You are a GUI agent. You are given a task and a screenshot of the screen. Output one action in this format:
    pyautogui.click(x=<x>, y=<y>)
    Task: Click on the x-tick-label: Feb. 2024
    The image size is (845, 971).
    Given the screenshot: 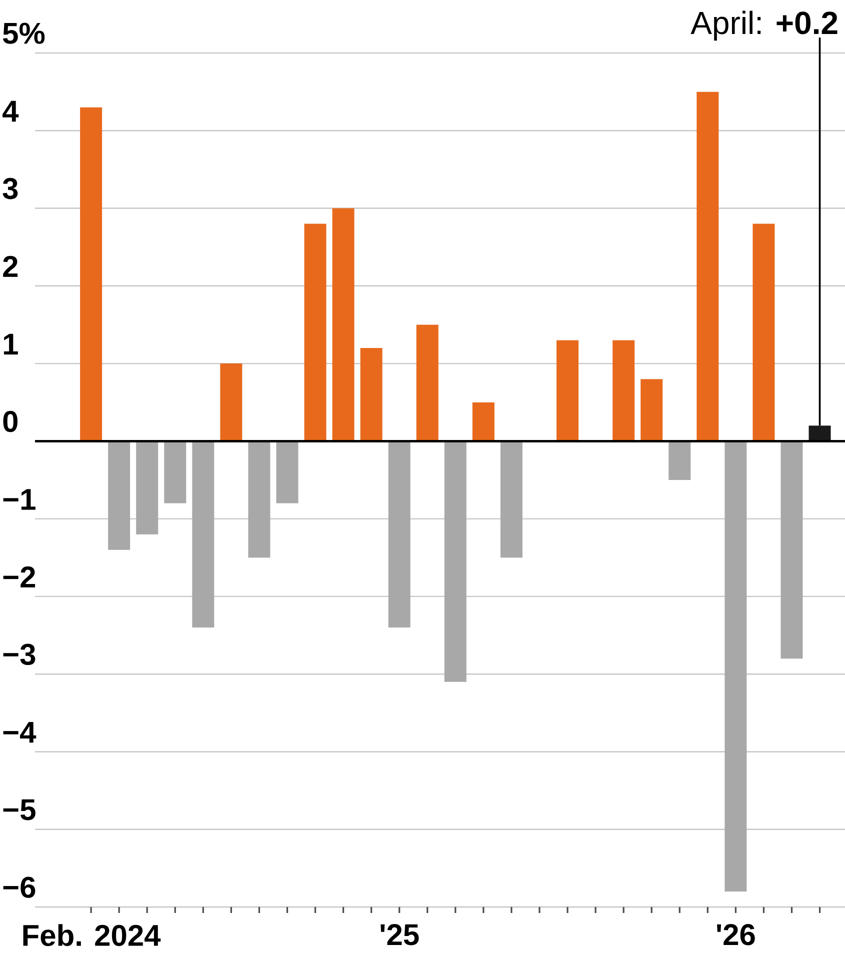 What is the action you would take?
    pyautogui.click(x=92, y=935)
    